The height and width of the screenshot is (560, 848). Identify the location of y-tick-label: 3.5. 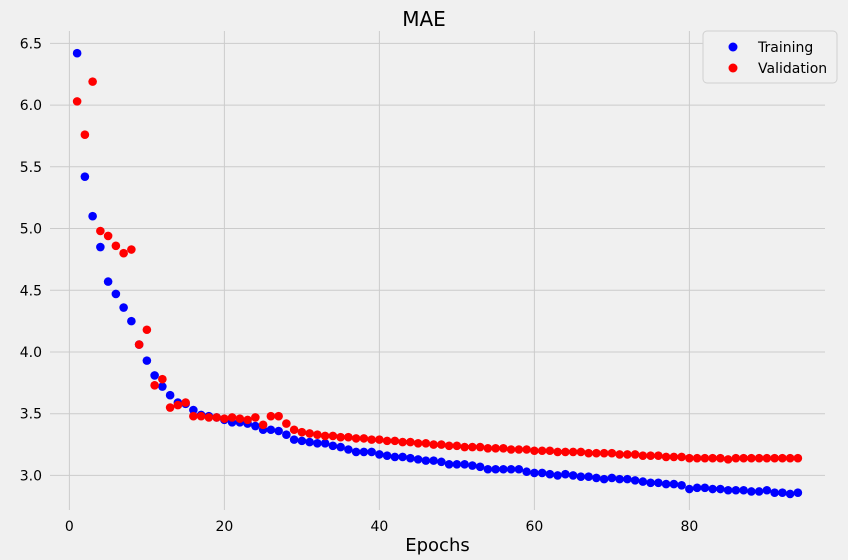
(31, 415).